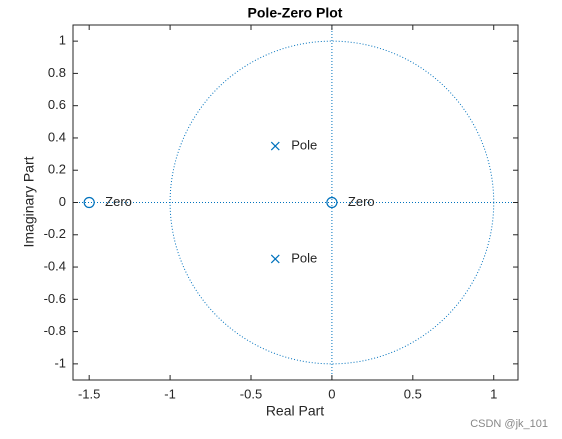 Image resolution: width=562 pixels, height=439 pixels. Describe the element at coordinates (57, 72) in the screenshot. I see `y-tick-label: 0.8` at that location.